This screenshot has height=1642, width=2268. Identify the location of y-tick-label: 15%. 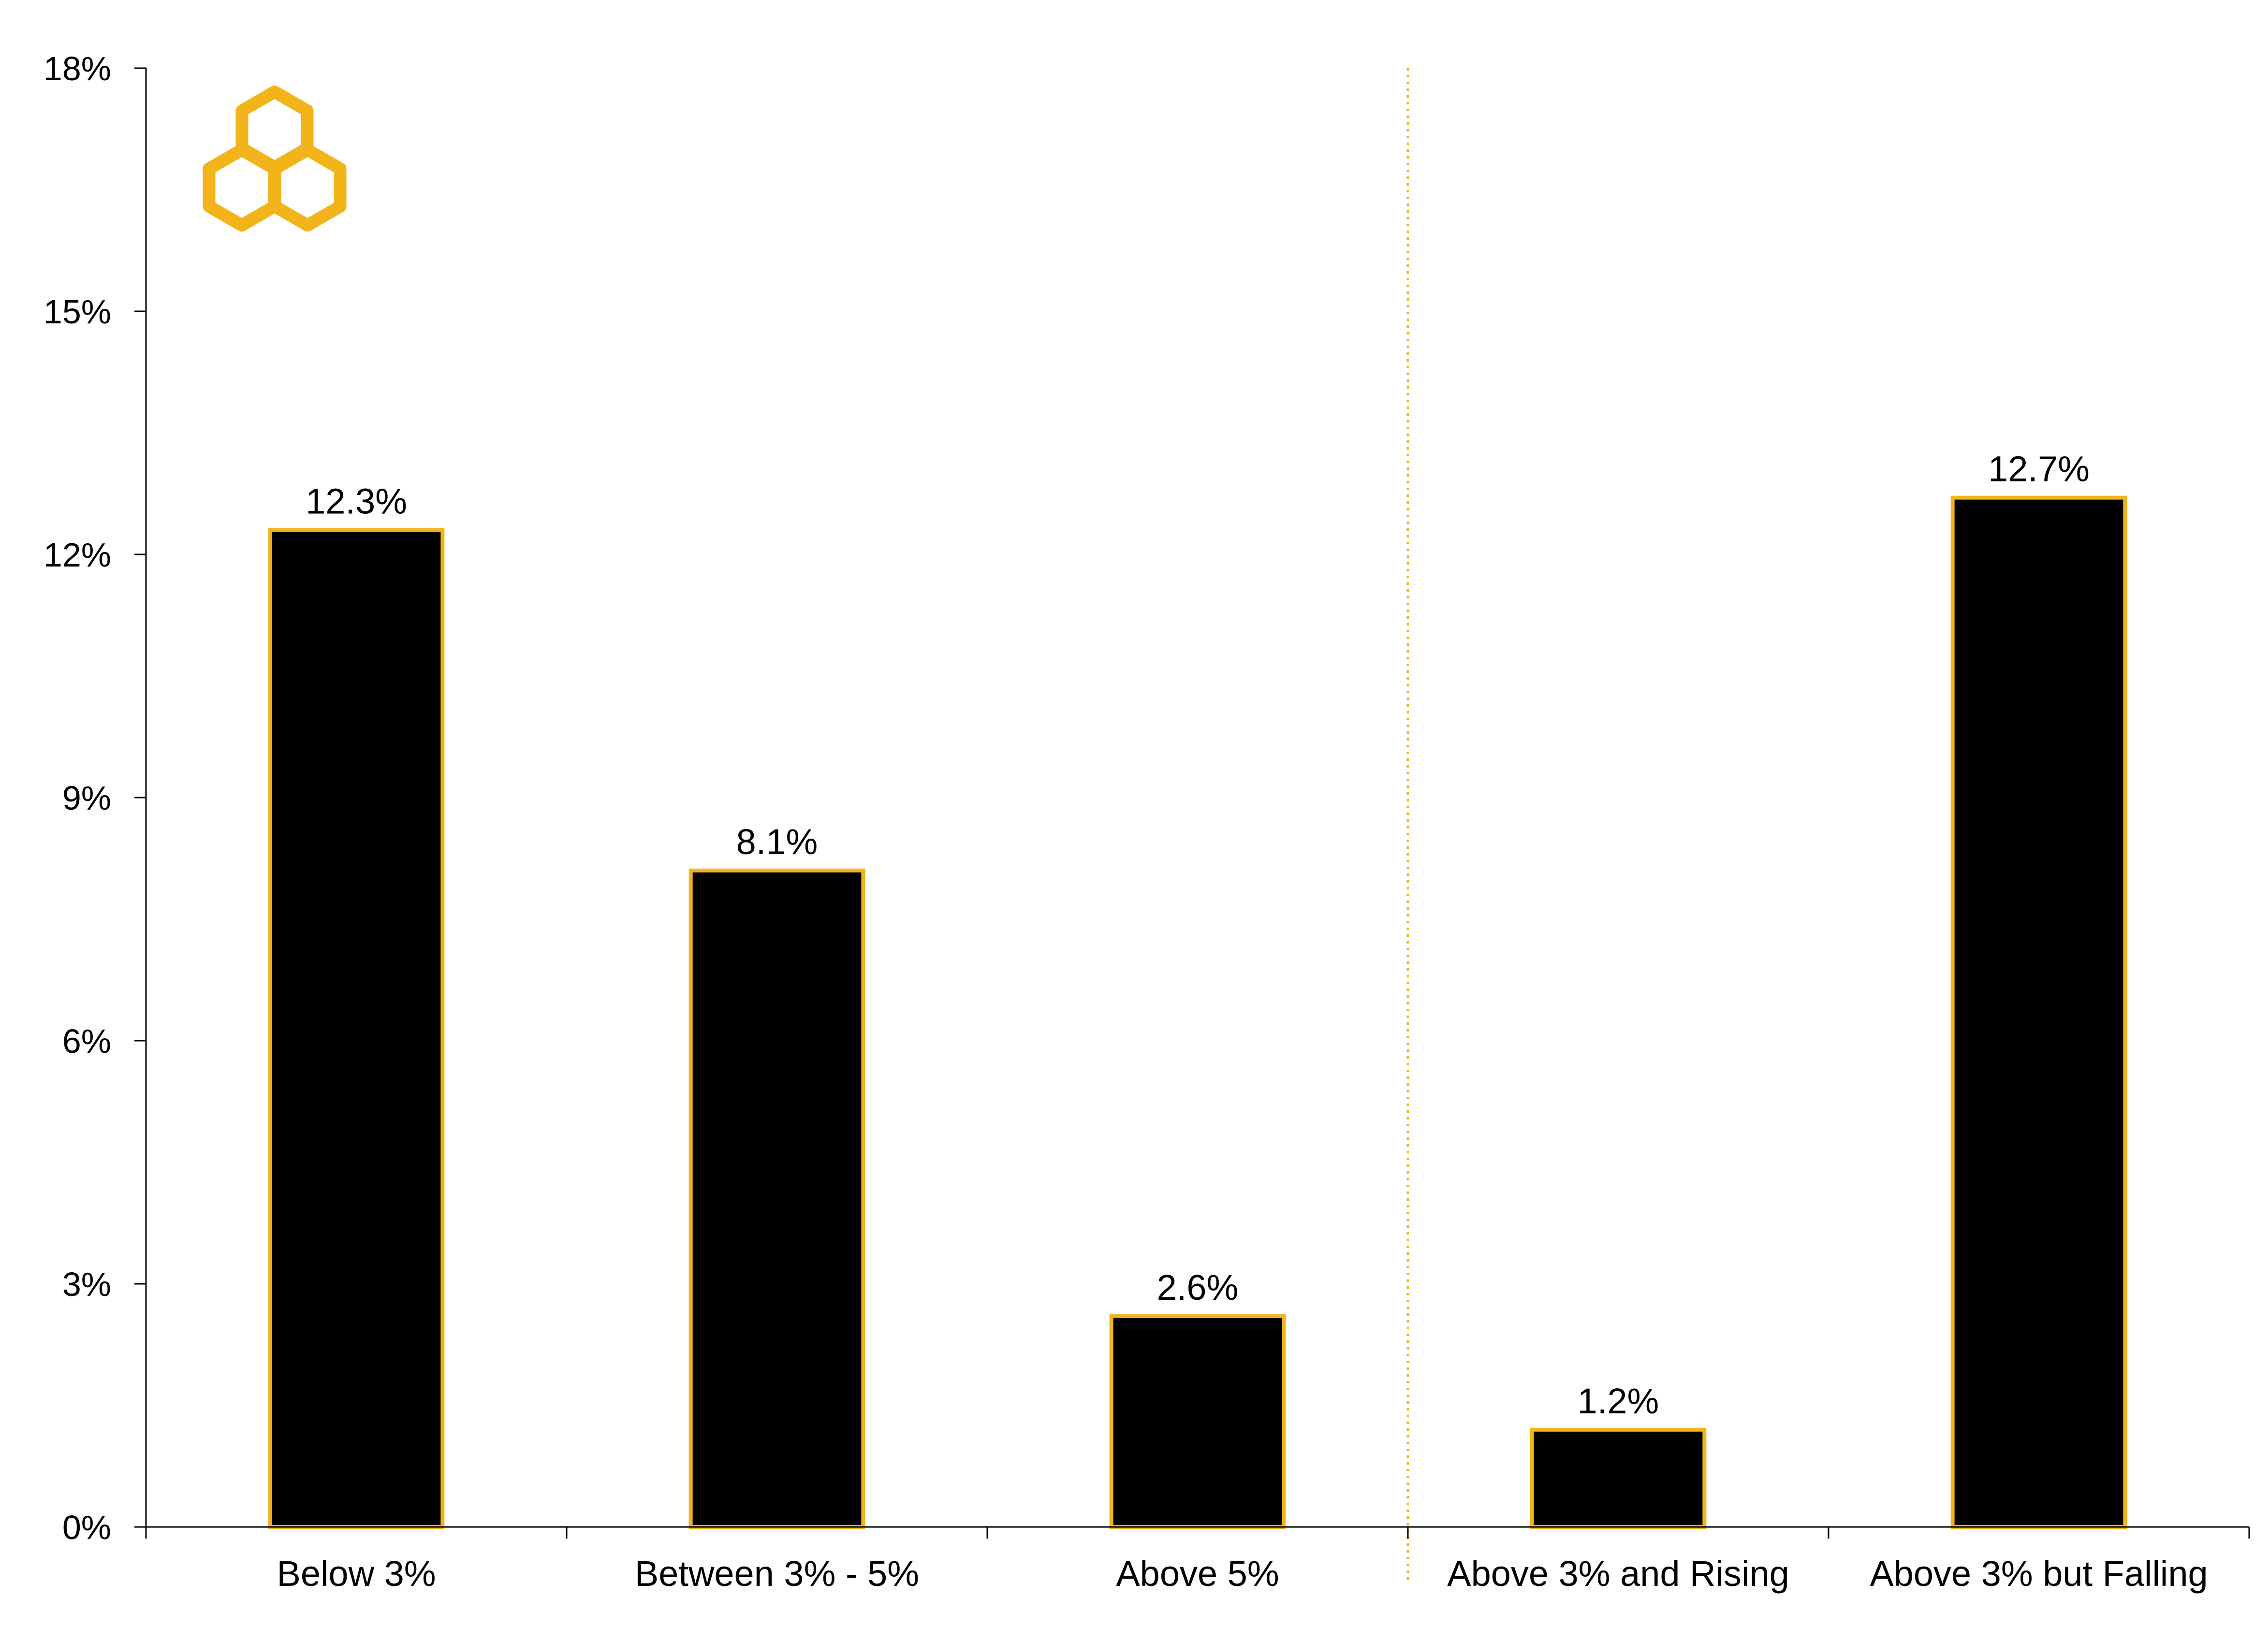
(77, 312).